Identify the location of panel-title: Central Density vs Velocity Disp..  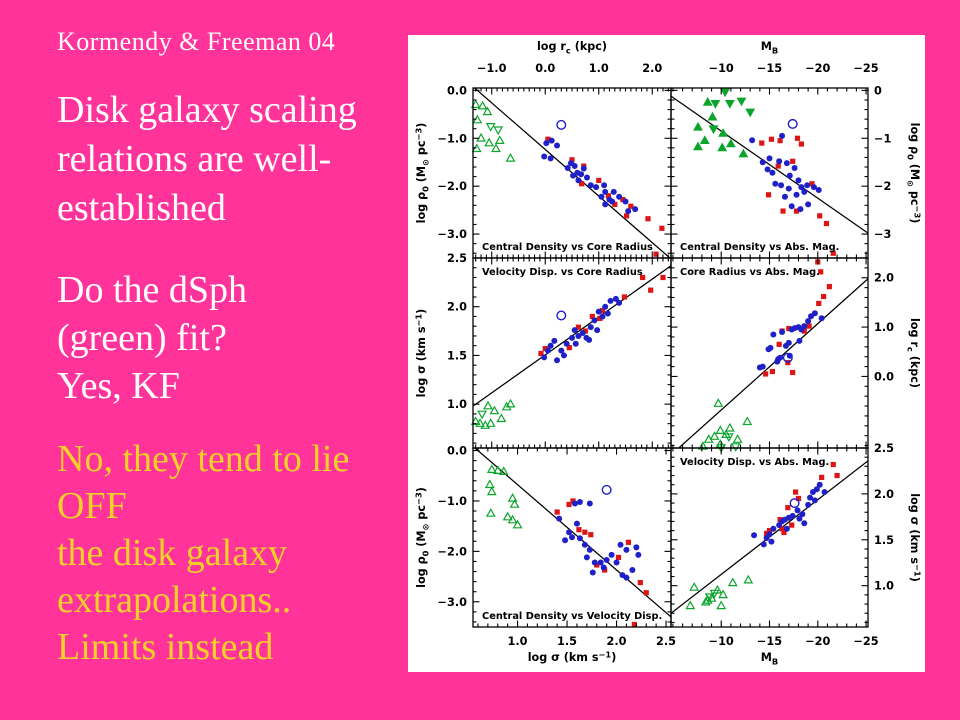
(572, 616).